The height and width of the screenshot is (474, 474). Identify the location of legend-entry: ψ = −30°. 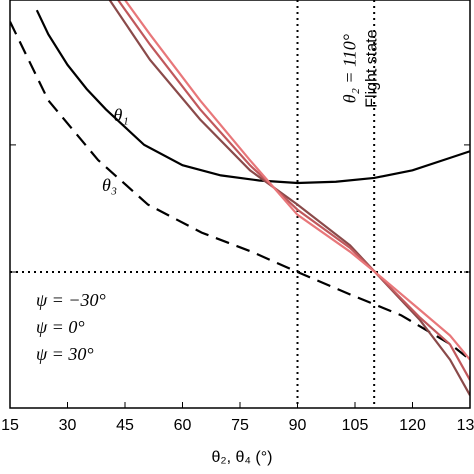
(71, 300).